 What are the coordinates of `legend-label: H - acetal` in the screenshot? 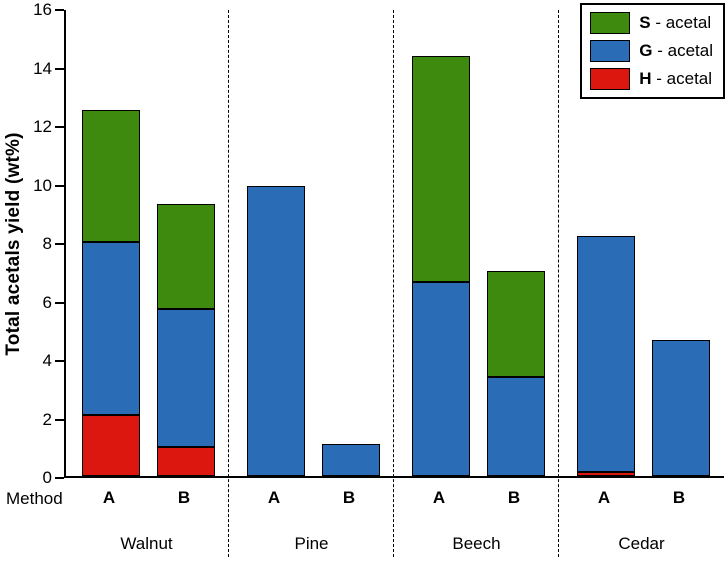 It's located at (676, 78).